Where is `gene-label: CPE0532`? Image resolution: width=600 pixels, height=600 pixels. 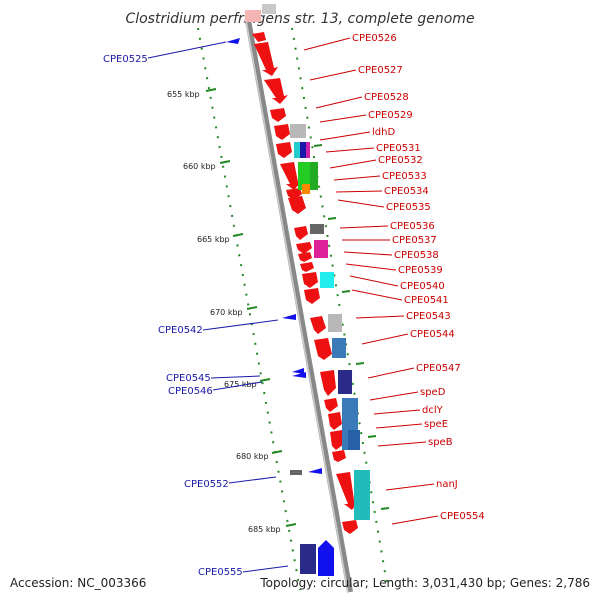 gene-label: CPE0532 is located at coordinates (400, 160).